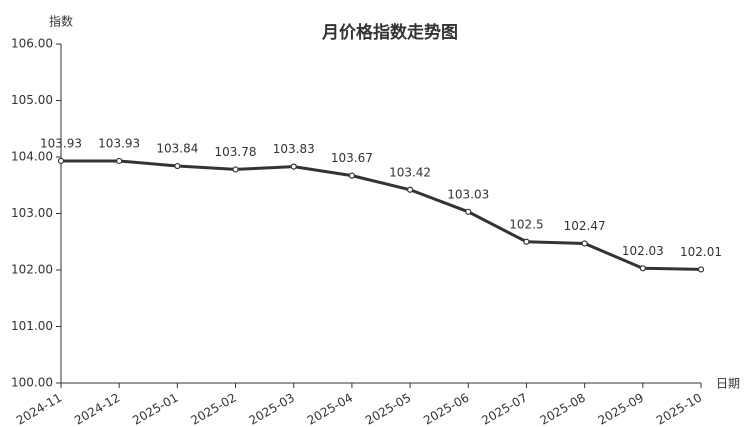 The height and width of the screenshot is (427, 752). I want to click on y-tick-label: 103.00, so click(32, 213).